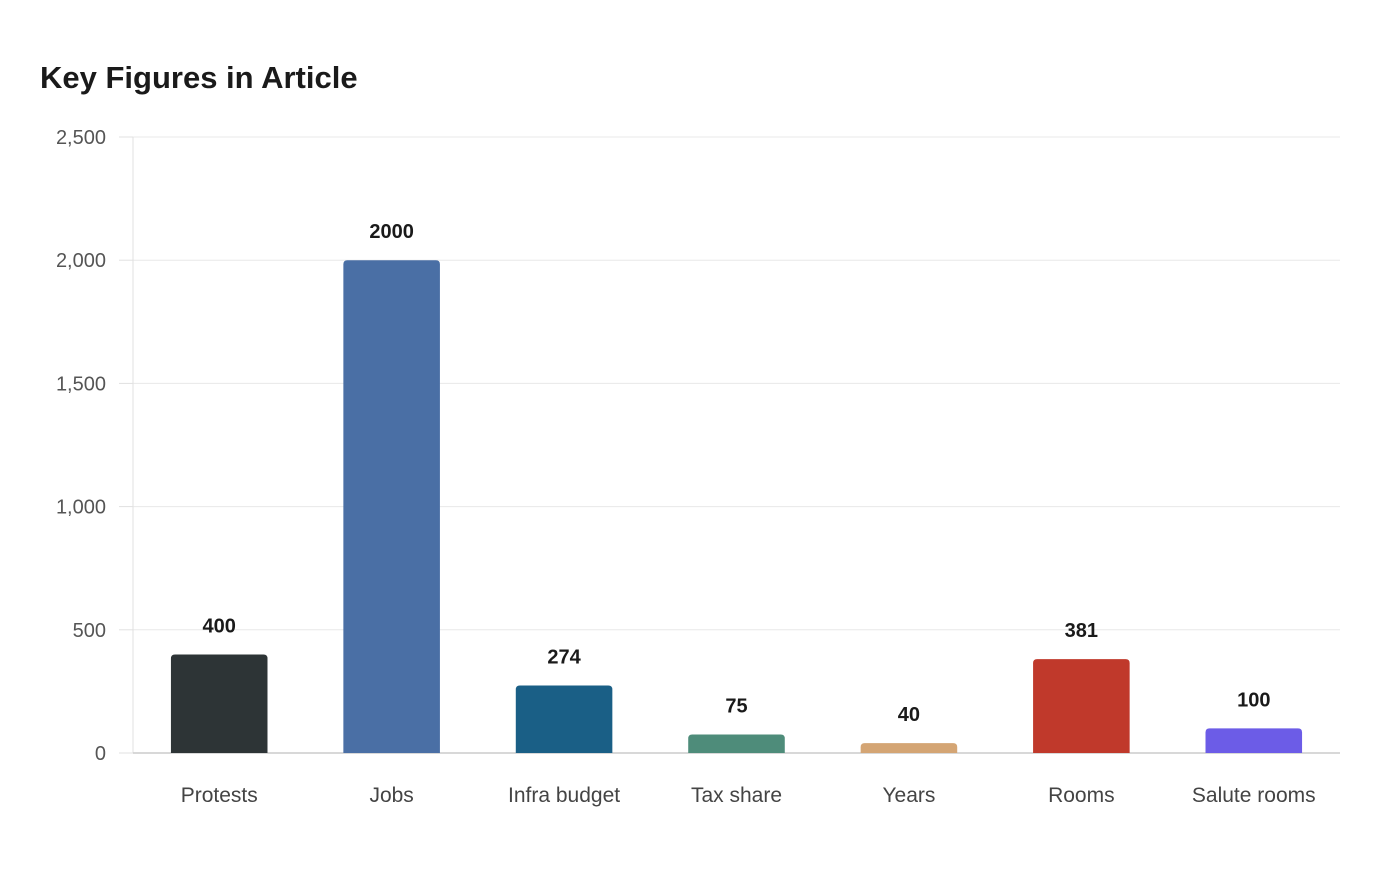 The width and height of the screenshot is (1400, 880). I want to click on data-label: 381, so click(1081, 631).